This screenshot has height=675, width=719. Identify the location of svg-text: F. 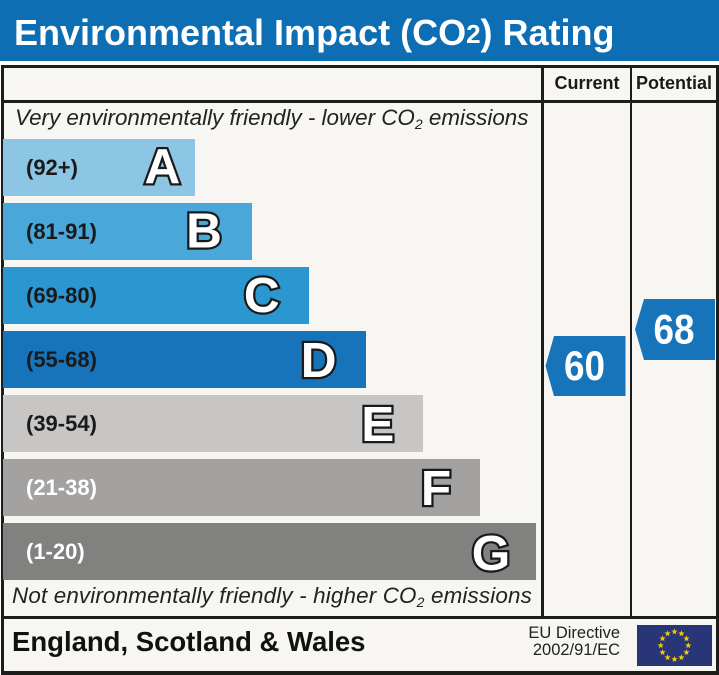
(436, 488).